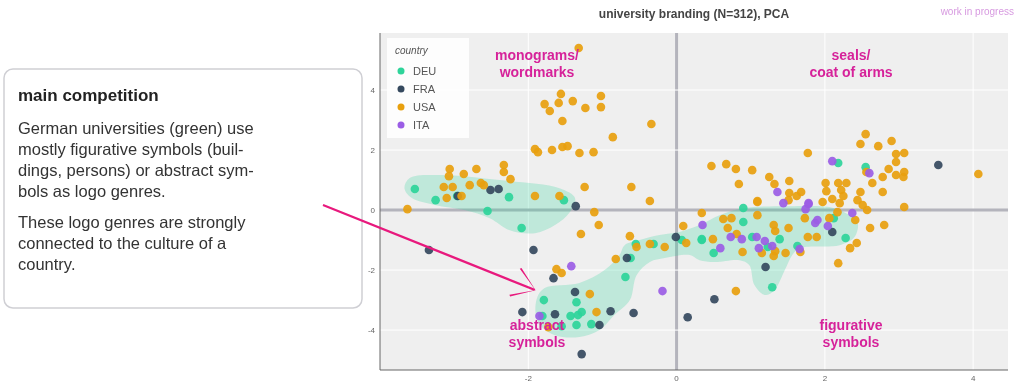  What do you see at coordinates (371, 331) in the screenshot?
I see `y-tick-label: -4` at bounding box center [371, 331].